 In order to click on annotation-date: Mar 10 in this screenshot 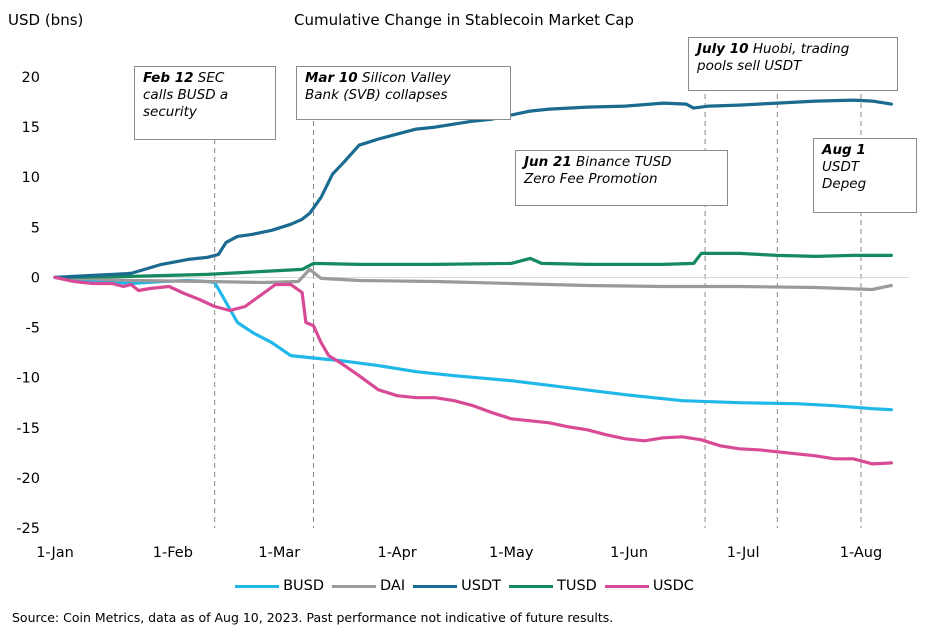, I will do `click(331, 78)`.